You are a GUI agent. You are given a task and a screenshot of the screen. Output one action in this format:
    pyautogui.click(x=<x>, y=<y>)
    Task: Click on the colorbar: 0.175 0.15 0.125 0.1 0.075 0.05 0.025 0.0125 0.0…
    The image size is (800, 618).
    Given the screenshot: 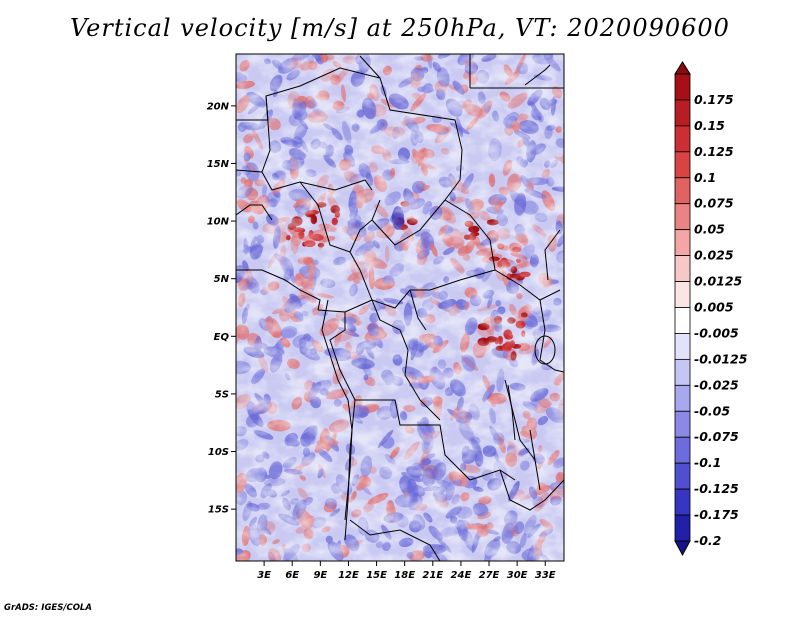 What is the action you would take?
    pyautogui.click(x=711, y=309)
    